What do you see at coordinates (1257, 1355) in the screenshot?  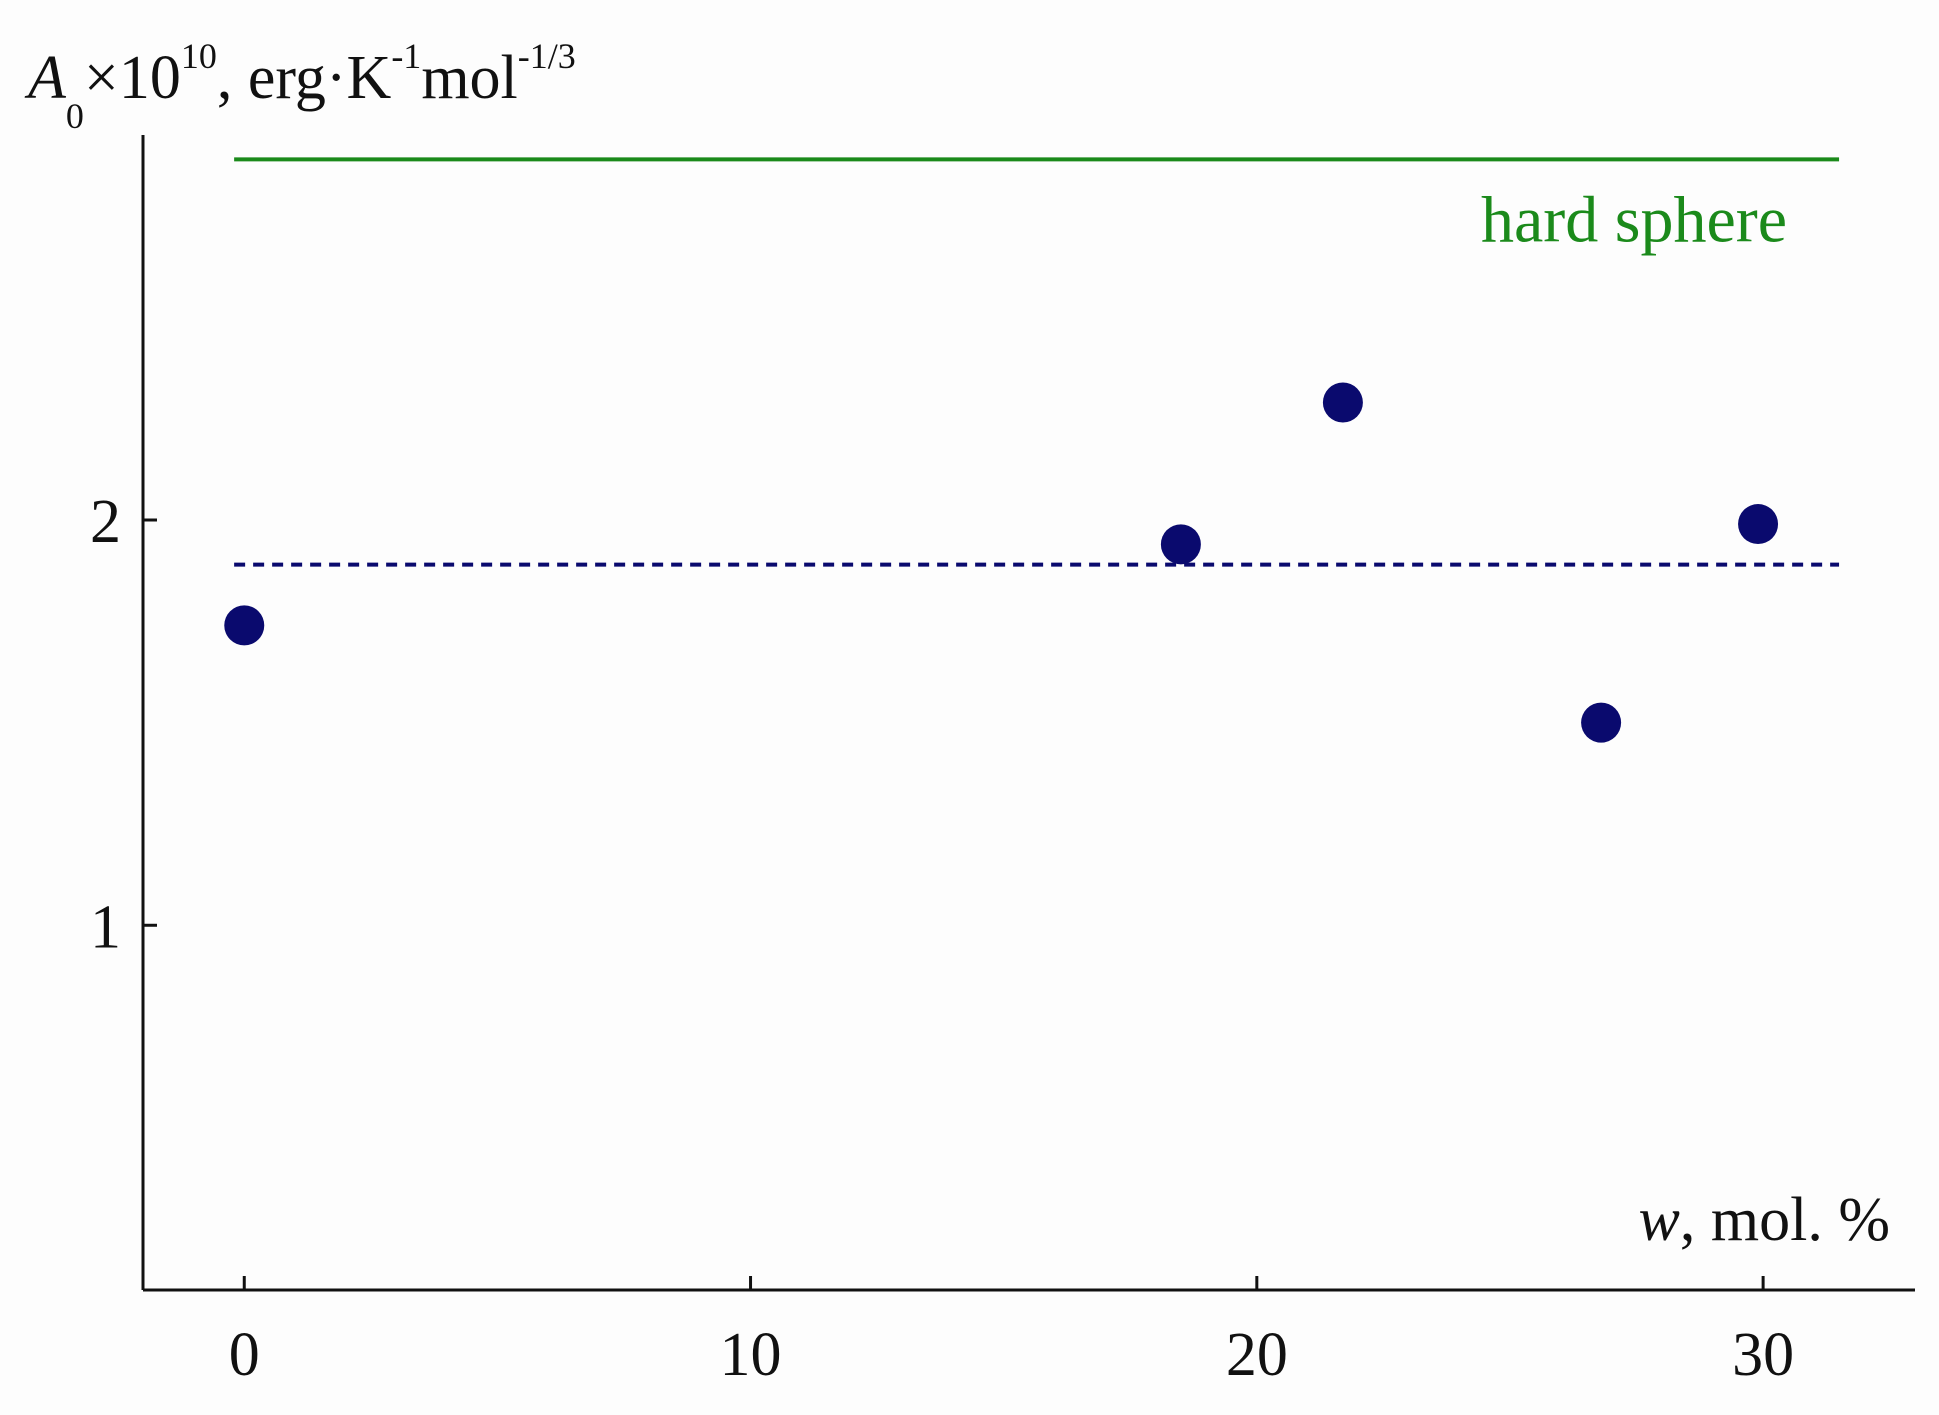 I see `x-tick-label: 20` at bounding box center [1257, 1355].